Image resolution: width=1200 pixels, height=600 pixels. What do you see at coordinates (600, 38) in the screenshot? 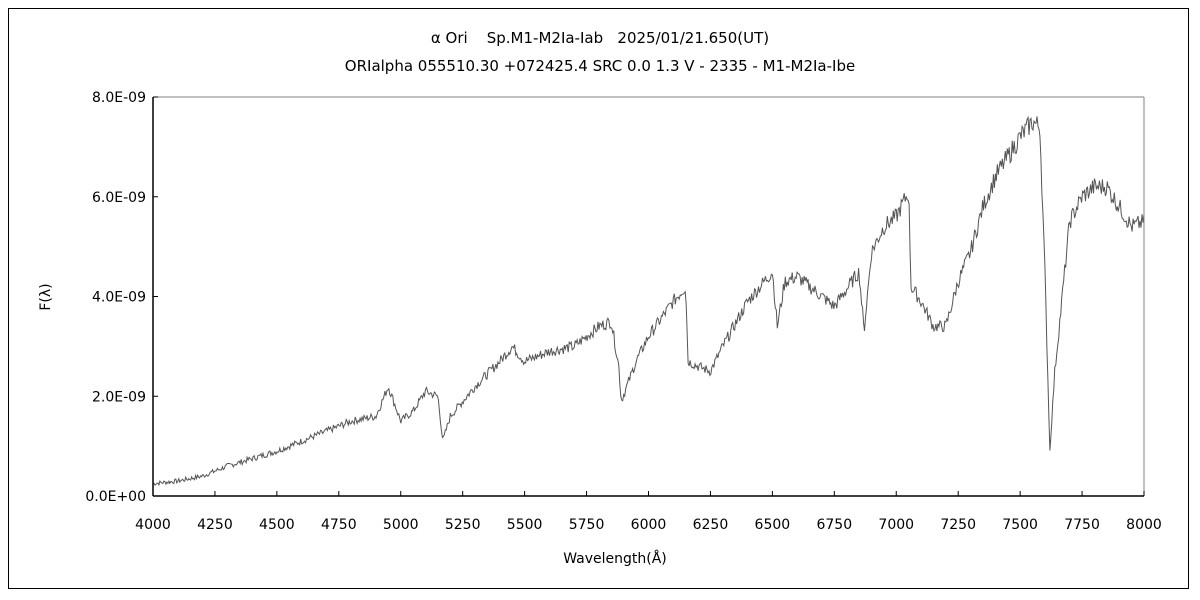
I see `chart-title: α Ori Sp.M1-M2Ia-Iab 2025/01/21.650(UT)` at bounding box center [600, 38].